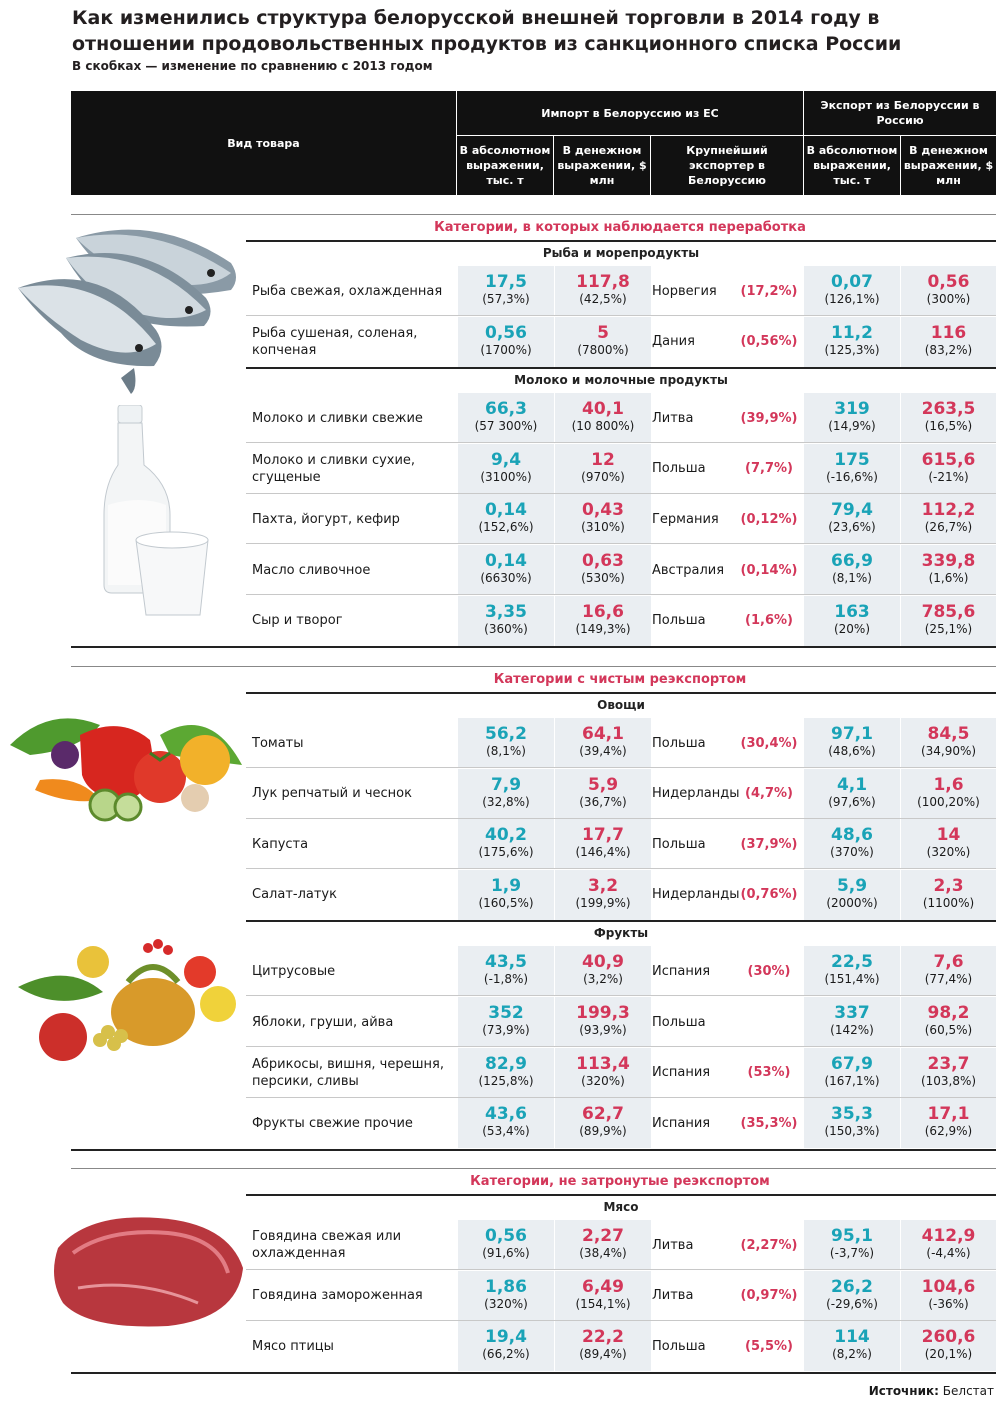 The image size is (1000, 1403). I want to click on value-cell: 337 (142%), so click(852, 1022).